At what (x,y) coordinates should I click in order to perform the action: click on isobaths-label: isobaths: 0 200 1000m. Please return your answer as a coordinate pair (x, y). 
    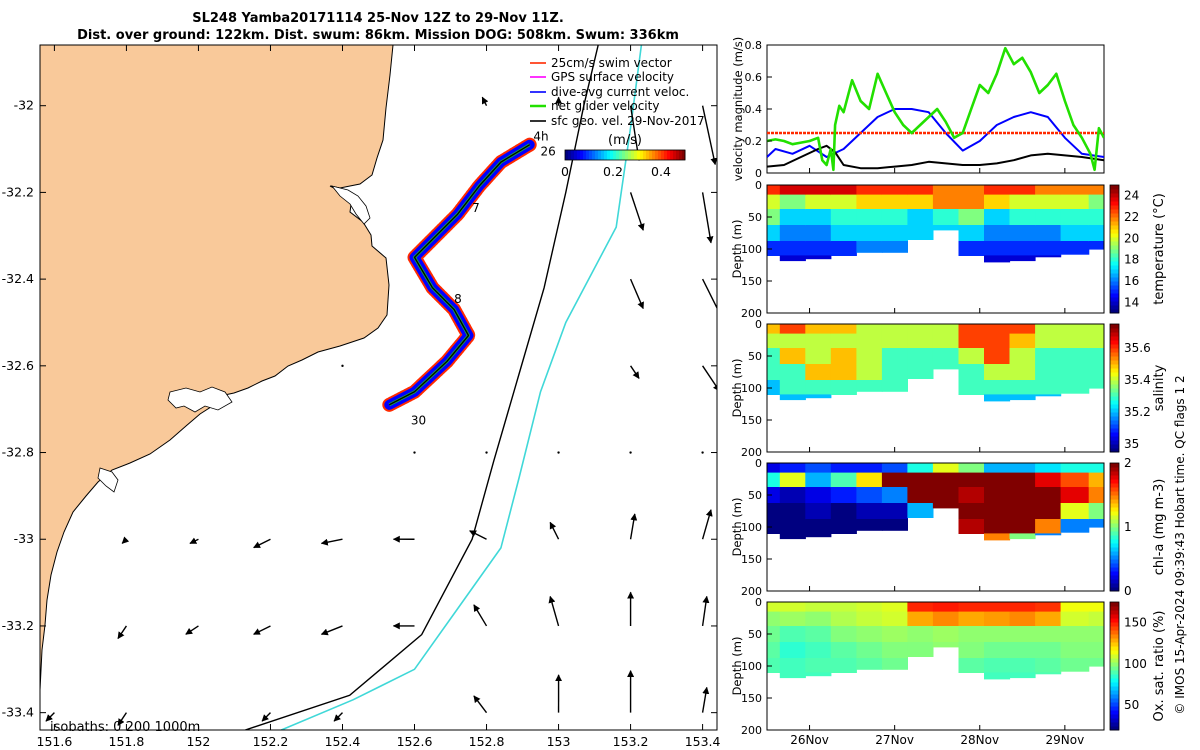
    Looking at the image, I should click on (125, 727).